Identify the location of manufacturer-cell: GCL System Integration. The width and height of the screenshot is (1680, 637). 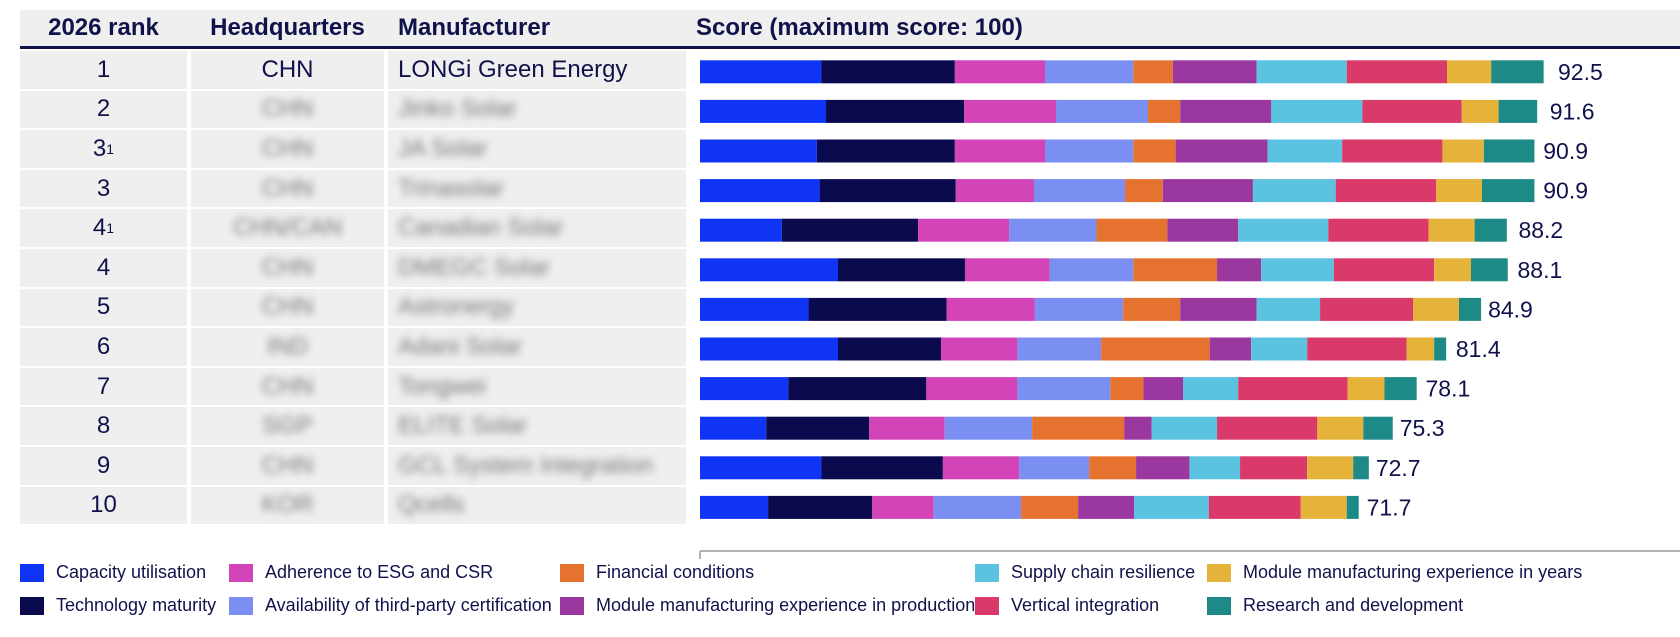
(537, 465).